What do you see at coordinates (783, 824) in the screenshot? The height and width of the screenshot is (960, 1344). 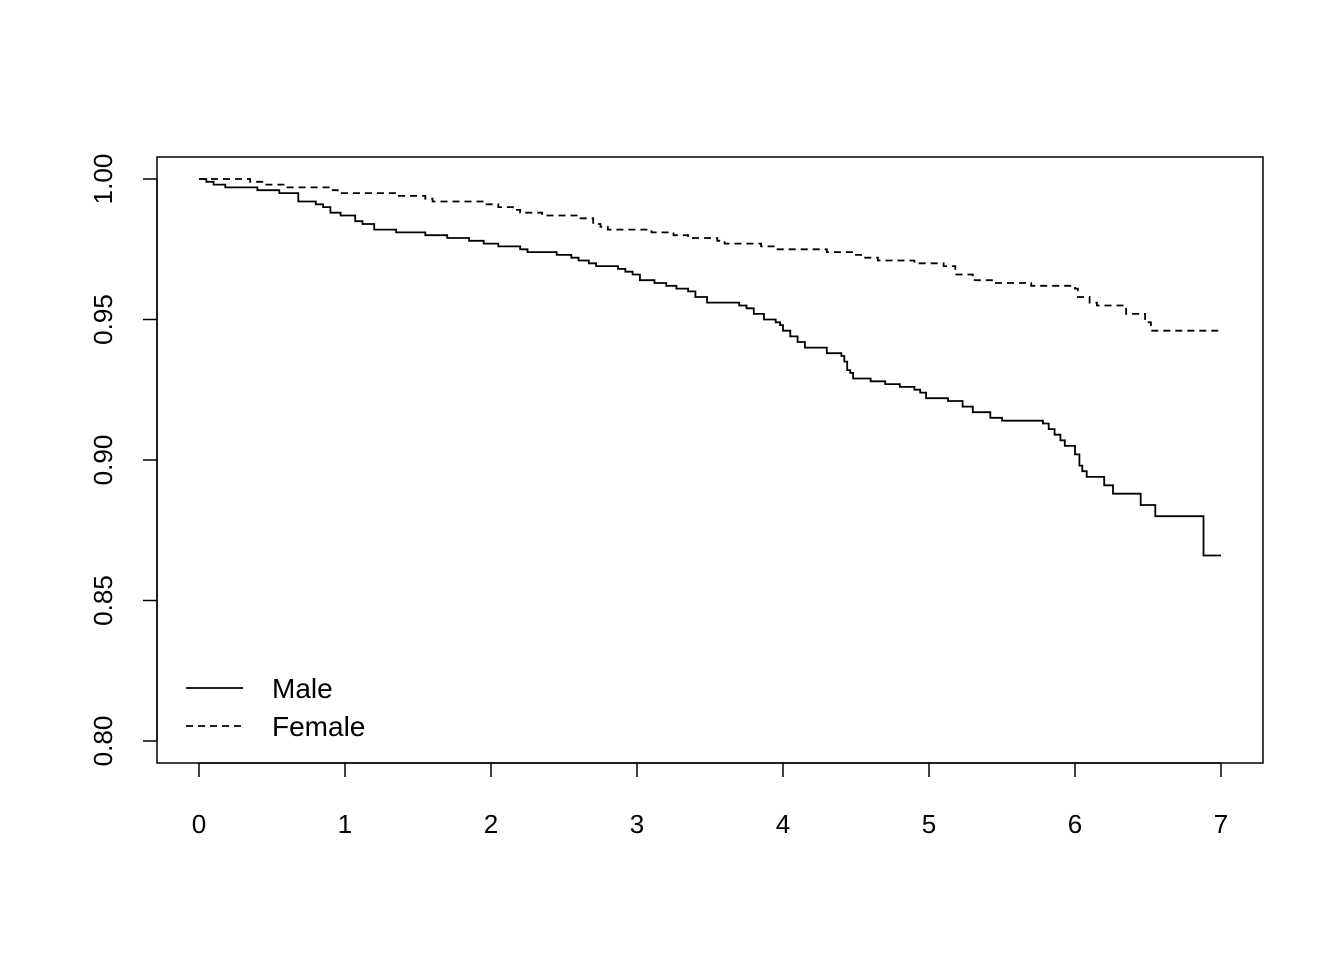 I see `x-tick-label: 4` at bounding box center [783, 824].